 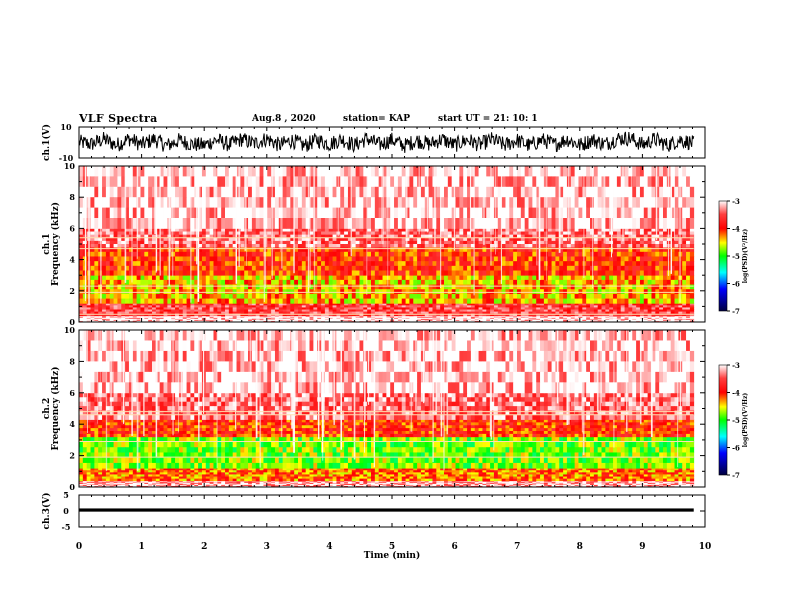 I want to click on x-tick-label: 1, so click(x=141, y=547).